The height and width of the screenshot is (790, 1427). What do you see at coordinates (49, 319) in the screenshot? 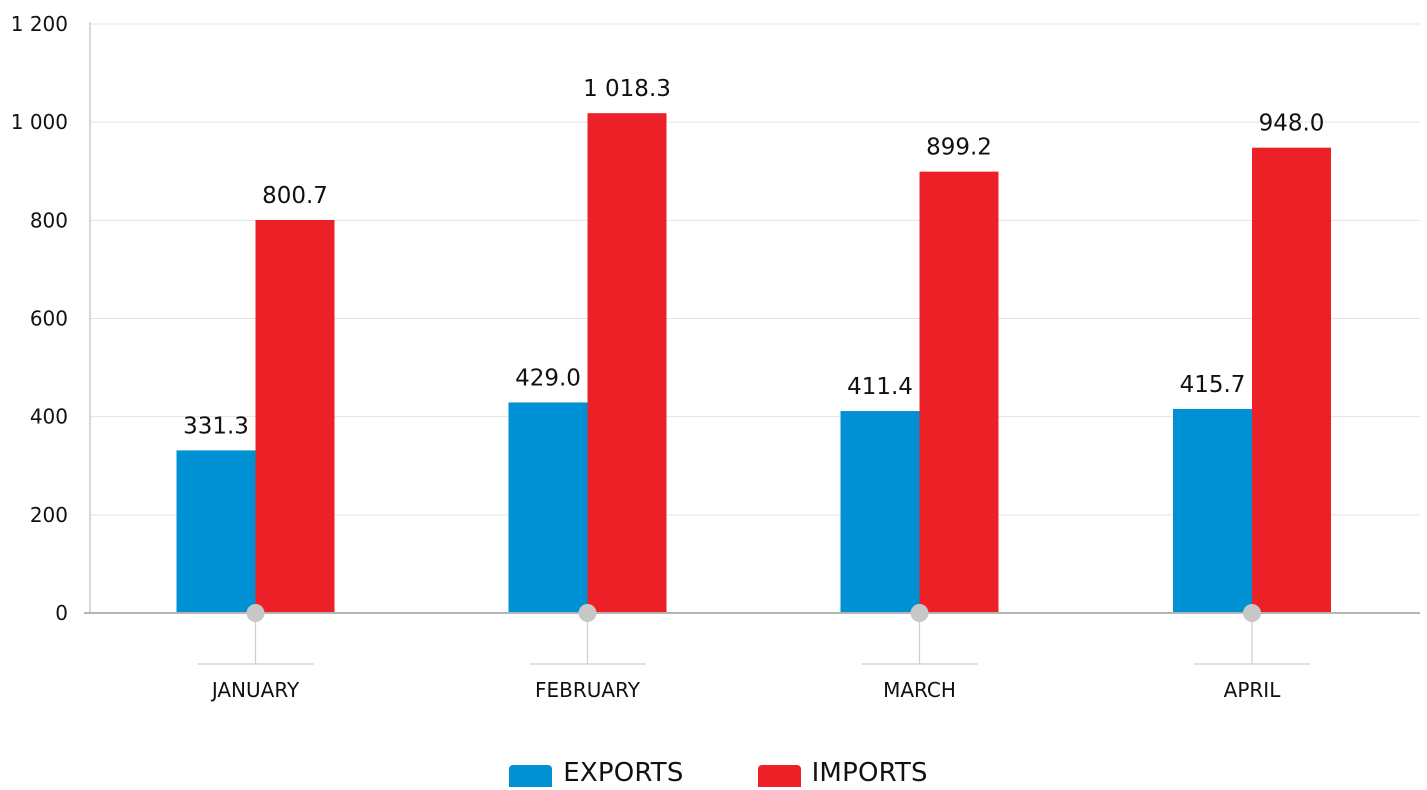
I see `y-tick-label: 600` at bounding box center [49, 319].